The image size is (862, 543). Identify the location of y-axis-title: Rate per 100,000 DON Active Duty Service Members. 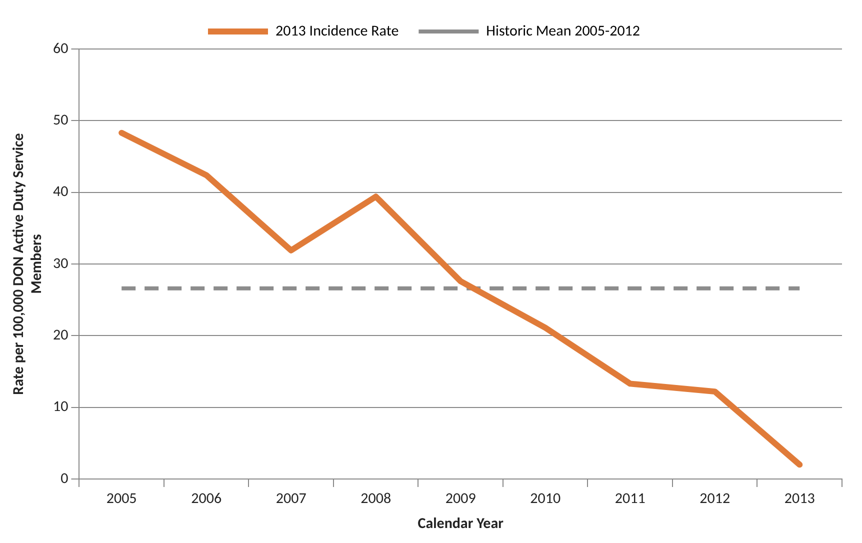
(28, 263).